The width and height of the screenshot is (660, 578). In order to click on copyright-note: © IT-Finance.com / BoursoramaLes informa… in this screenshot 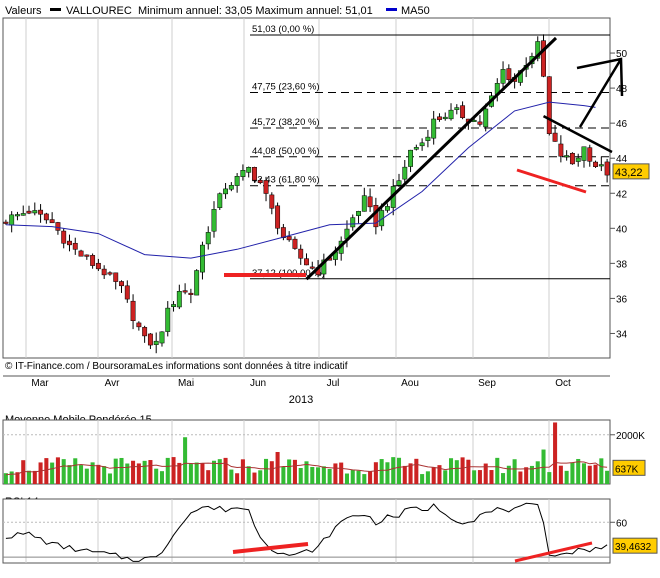, I will do `click(176, 366)`.